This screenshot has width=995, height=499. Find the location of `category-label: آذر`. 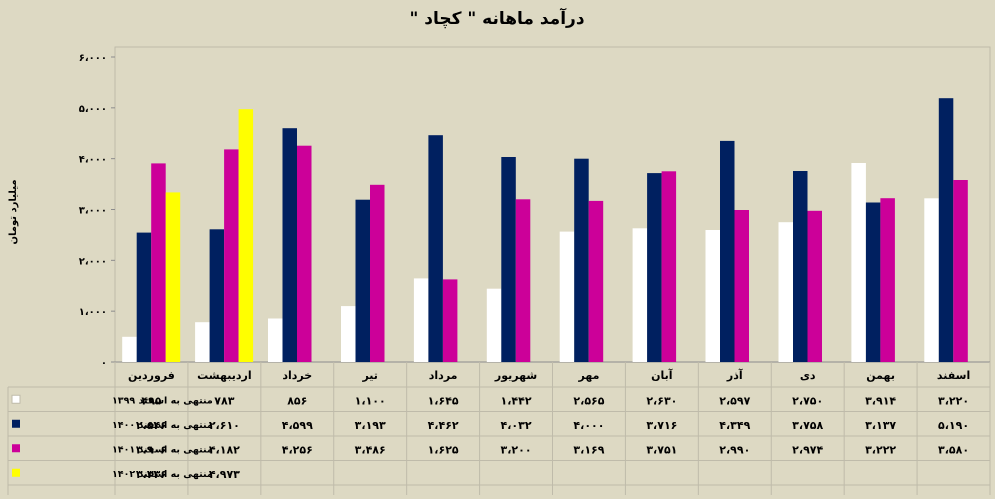

category-label: آذر is located at coordinates (734, 375).